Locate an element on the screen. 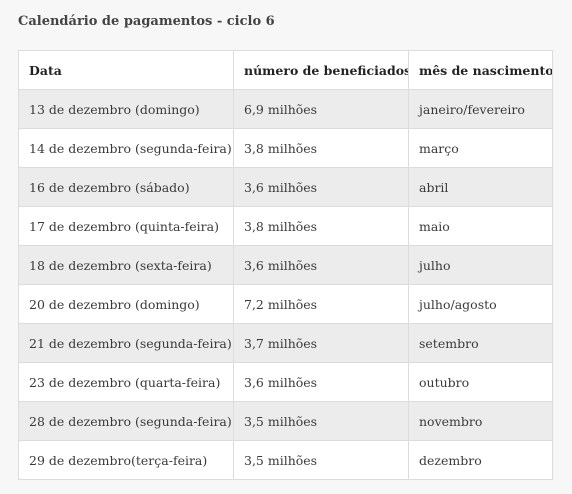  cell-birth-month: julho is located at coordinates (480, 265).